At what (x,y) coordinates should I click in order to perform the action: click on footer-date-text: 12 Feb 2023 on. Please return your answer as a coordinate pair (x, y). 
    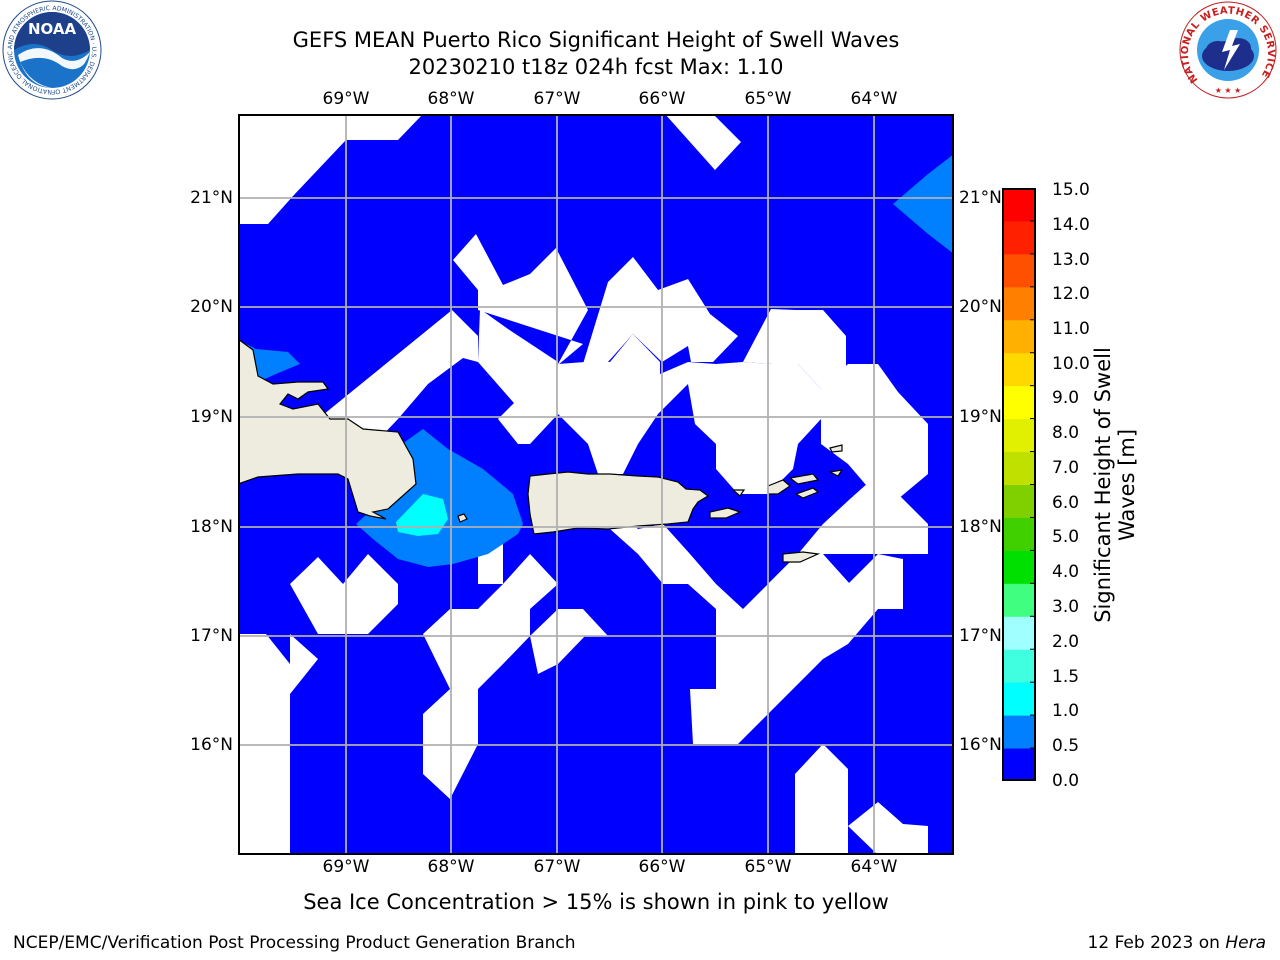
    Looking at the image, I should click on (1156, 943).